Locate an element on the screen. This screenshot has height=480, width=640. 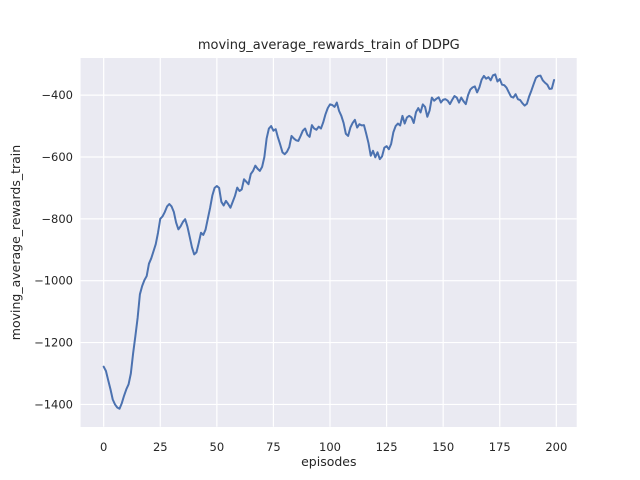
x-tick-label: 100 is located at coordinates (330, 447).